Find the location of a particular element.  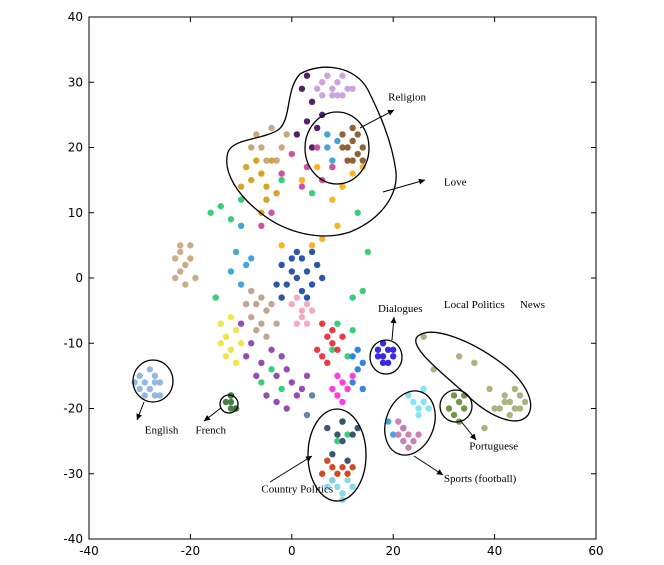

portuguese-arrow-head is located at coordinates (472, 436).